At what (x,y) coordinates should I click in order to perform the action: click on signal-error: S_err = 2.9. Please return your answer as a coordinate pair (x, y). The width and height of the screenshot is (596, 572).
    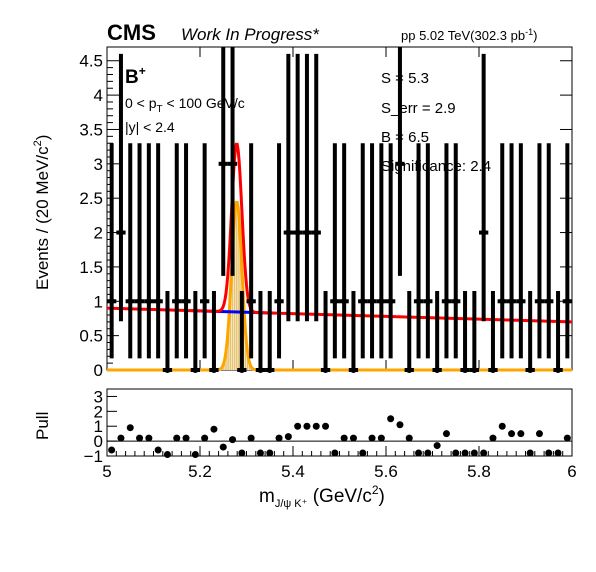
    Looking at the image, I should click on (418, 108).